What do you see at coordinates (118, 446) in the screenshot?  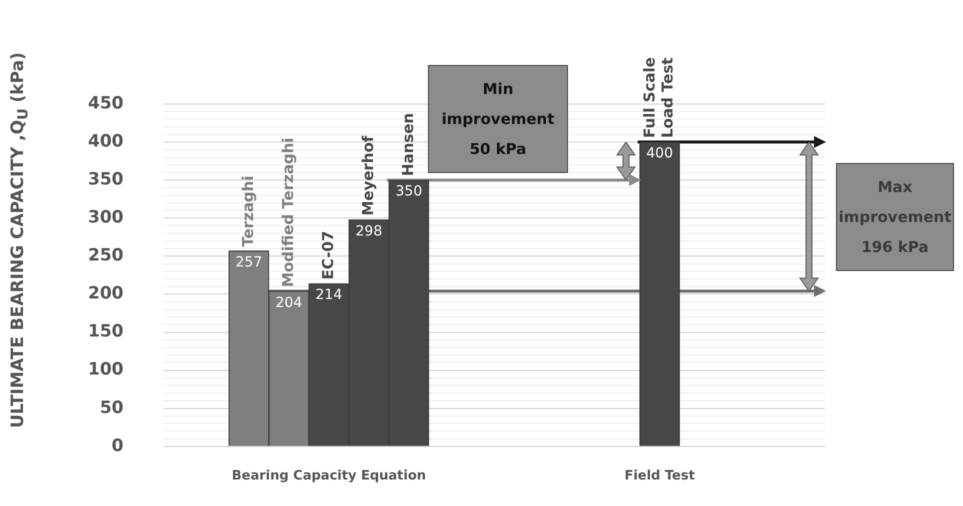 I see `y-tick-label: 0` at bounding box center [118, 446].